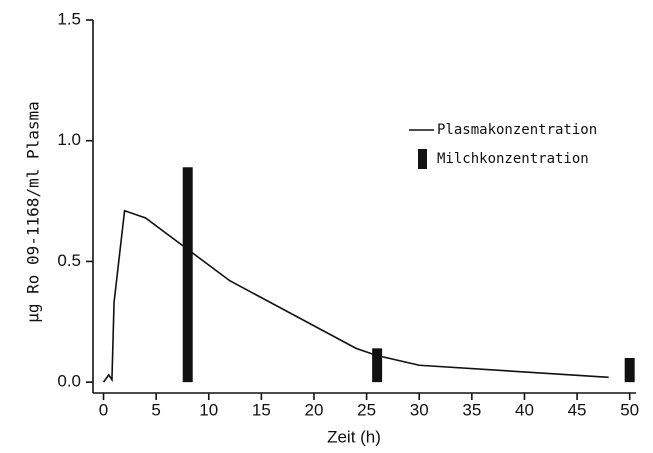 The image size is (653, 453). Describe the element at coordinates (155, 409) in the screenshot. I see `x-tick-label: 5` at that location.